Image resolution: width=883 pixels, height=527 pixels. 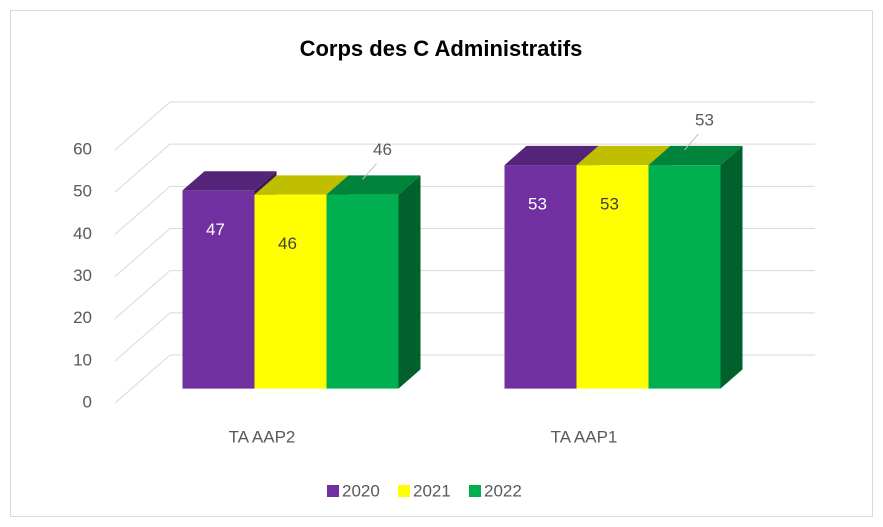 What do you see at coordinates (82, 191) in the screenshot?
I see `y-tick-label: 50` at bounding box center [82, 191].